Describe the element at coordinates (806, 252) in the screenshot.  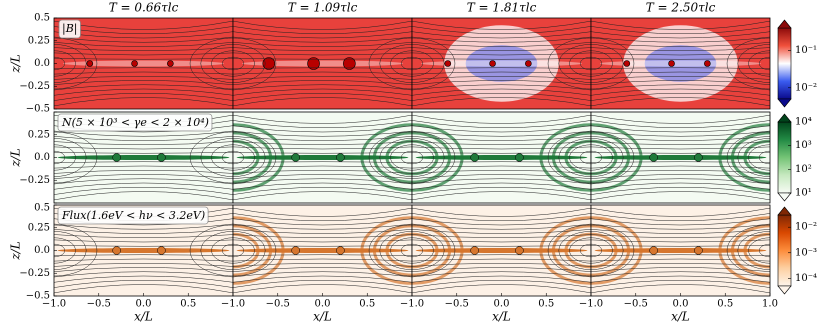
I see `colorbar-tick-label: 10⁻³` at that location.